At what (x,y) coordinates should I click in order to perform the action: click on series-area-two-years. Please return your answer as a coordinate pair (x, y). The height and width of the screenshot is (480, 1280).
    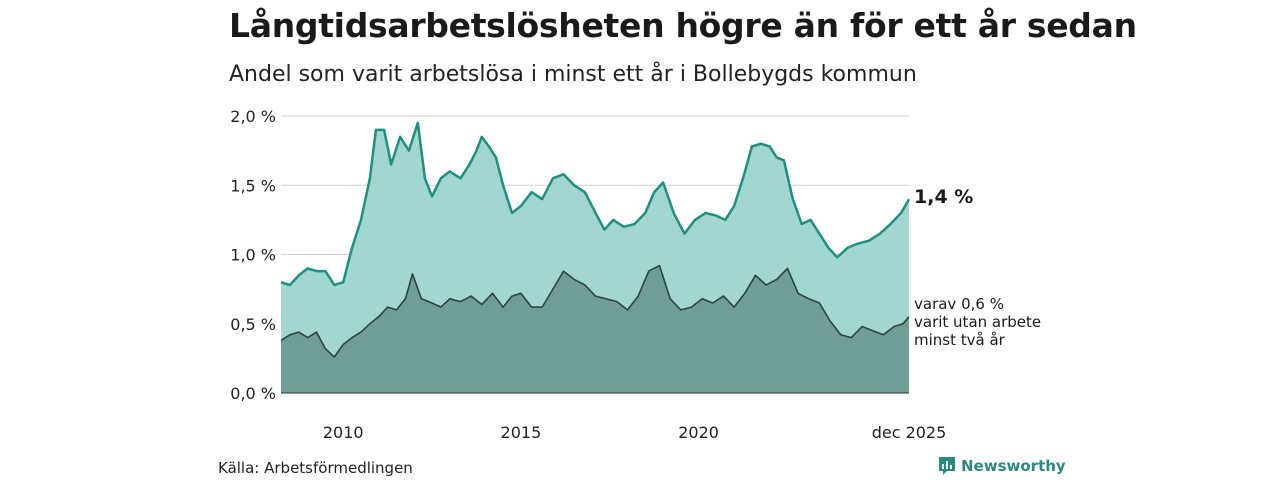
    Looking at the image, I should click on (595, 329).